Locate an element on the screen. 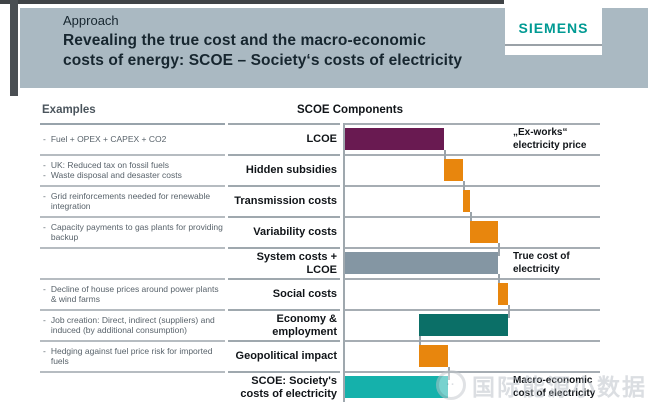 Image resolution: width=648 pixels, height=402 pixels. siemens-logo-rule is located at coordinates (553, 45).